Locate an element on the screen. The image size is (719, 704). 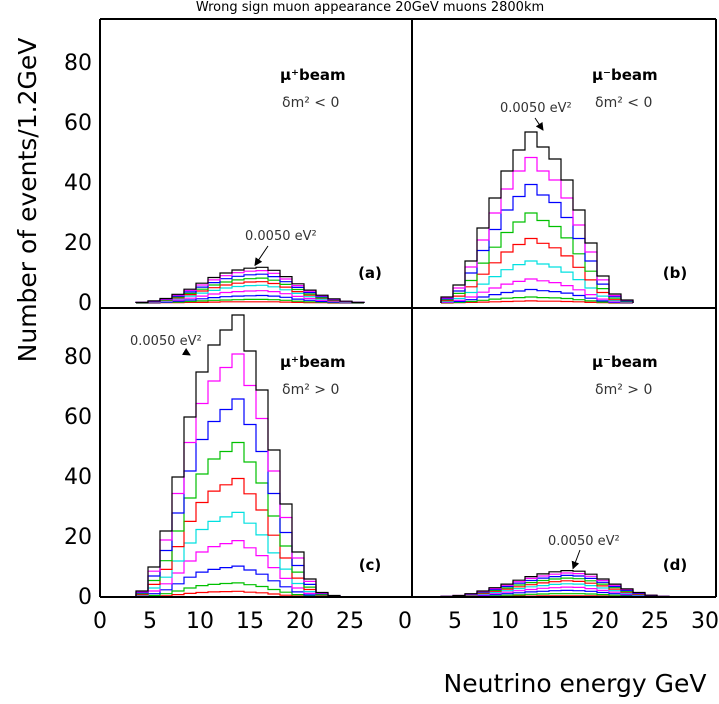
x-axis-label: Neutrino energy GeV is located at coordinates (575, 683).